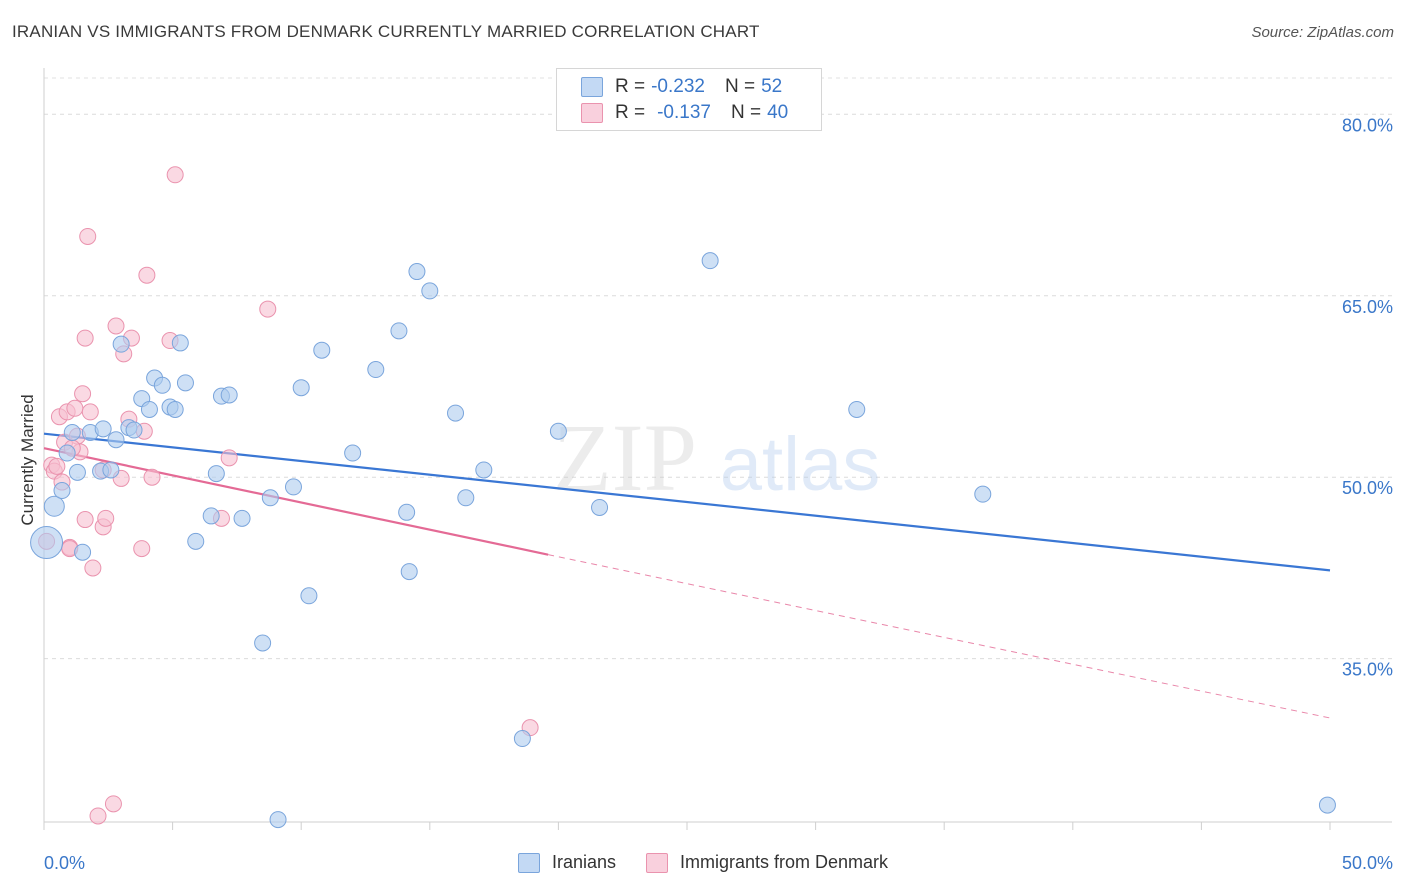  Describe the element at coordinates (772, 86) in the screenshot. I see `legend-n-value-1: 52` at that location.